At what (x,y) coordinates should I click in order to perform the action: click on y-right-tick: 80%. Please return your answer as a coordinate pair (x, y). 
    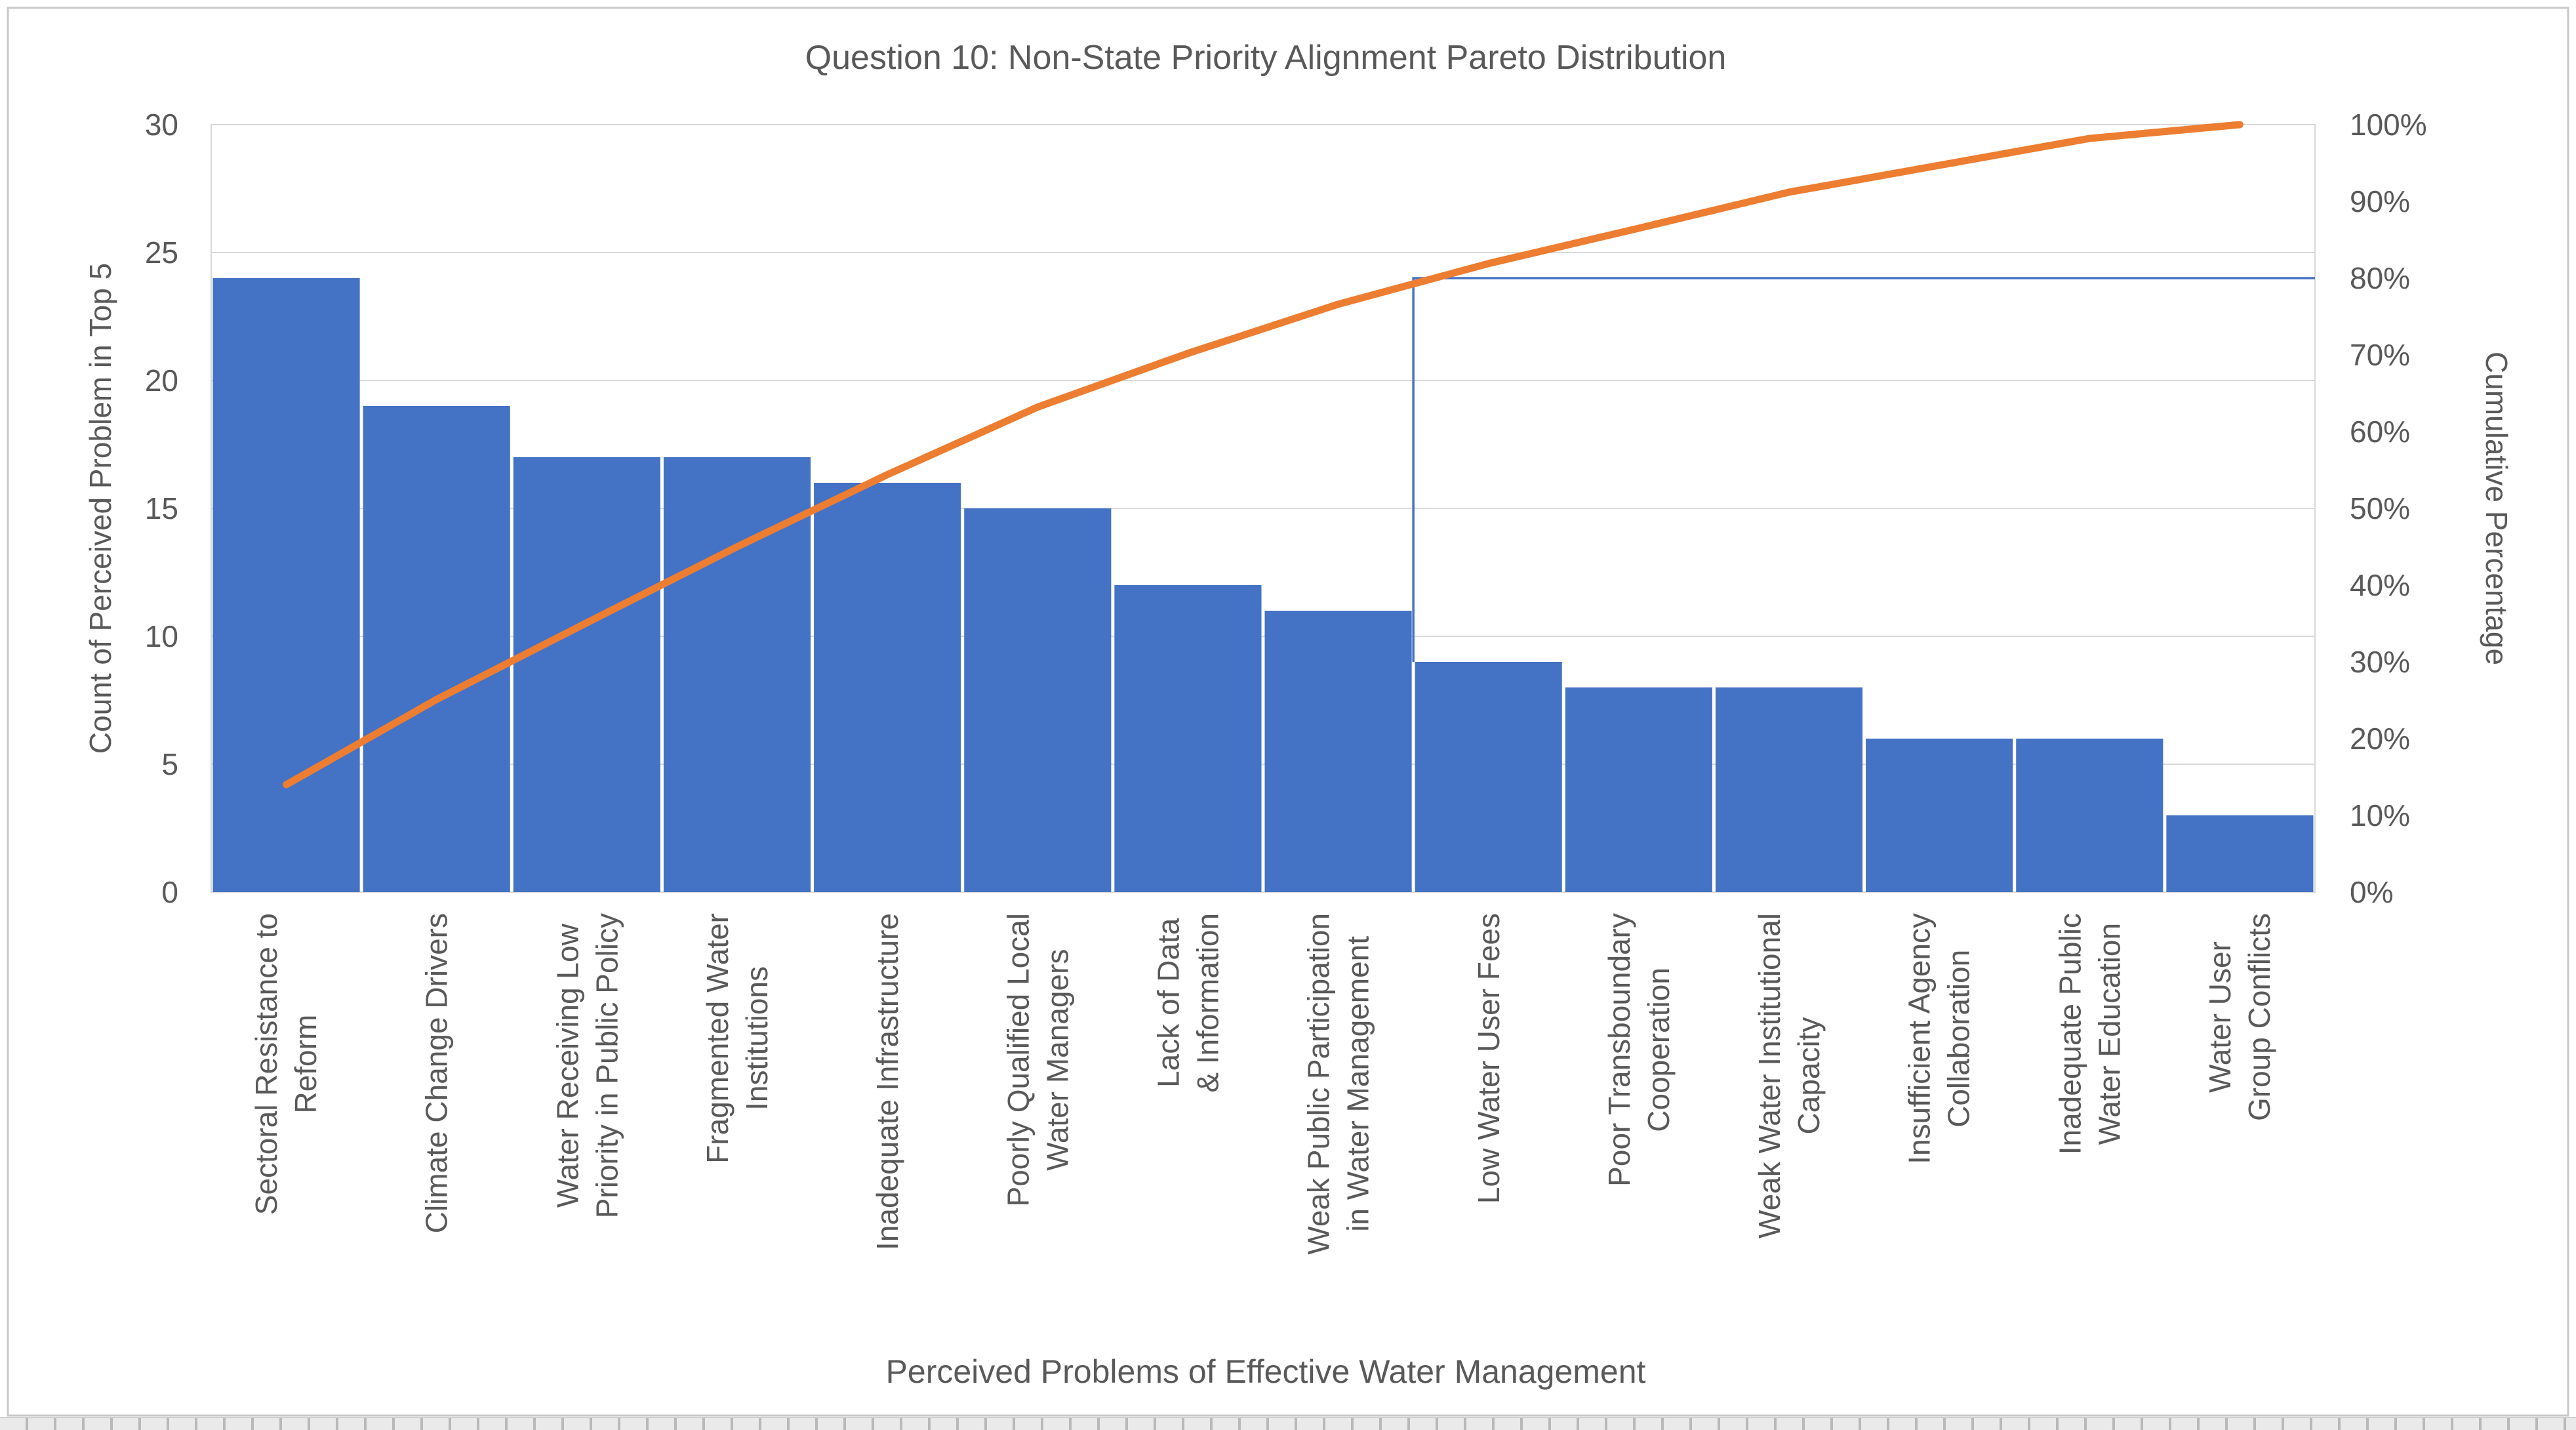
    Looking at the image, I should click on (2380, 278).